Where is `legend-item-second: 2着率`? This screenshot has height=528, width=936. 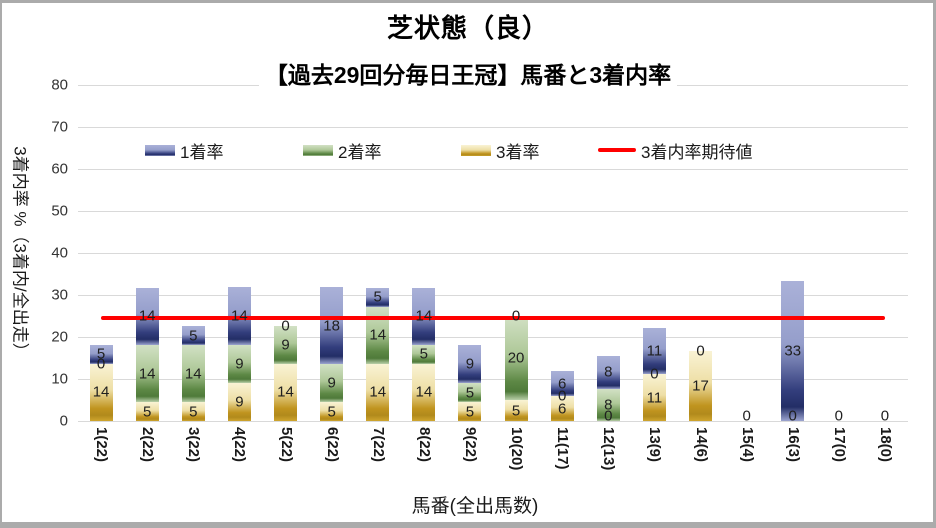 legend-item-second: 2着率 is located at coordinates (342, 150).